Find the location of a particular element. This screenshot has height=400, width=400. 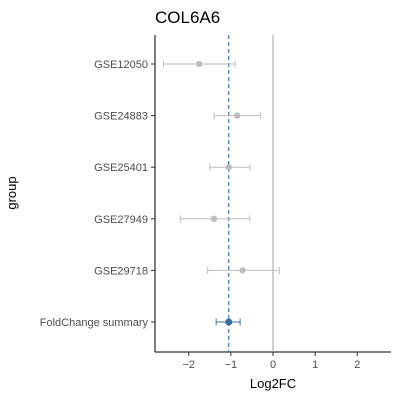

x-tick-label: 0 is located at coordinates (273, 365).